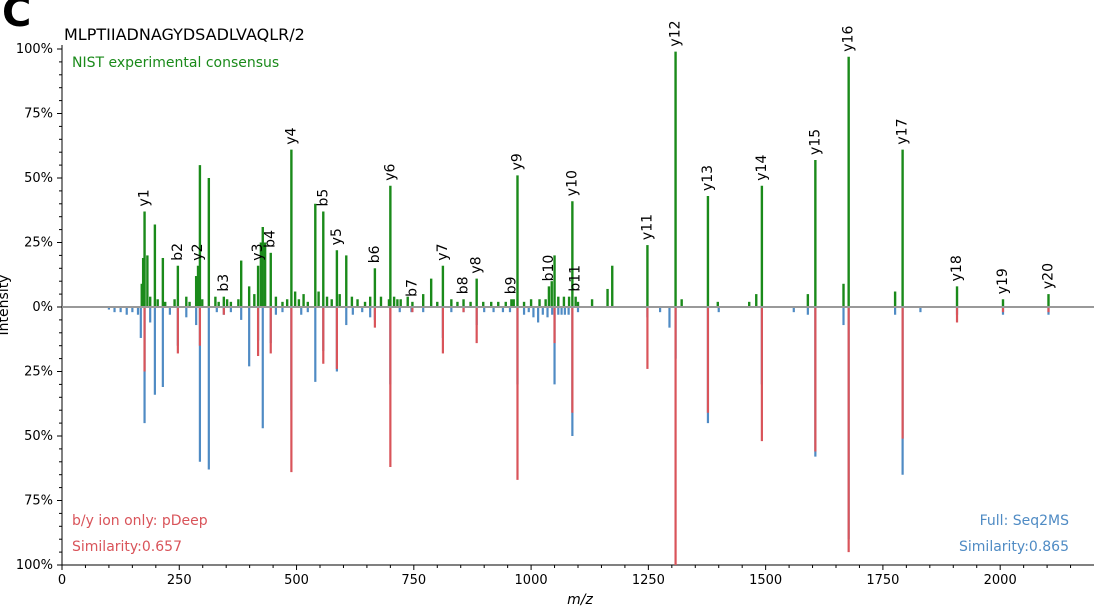 Image resolution: width=1094 pixels, height=608 pixels. What do you see at coordinates (184, 34) in the screenshot?
I see `chart-title: MLPTIIADNAGYDSADLVAQLR/2` at bounding box center [184, 34].